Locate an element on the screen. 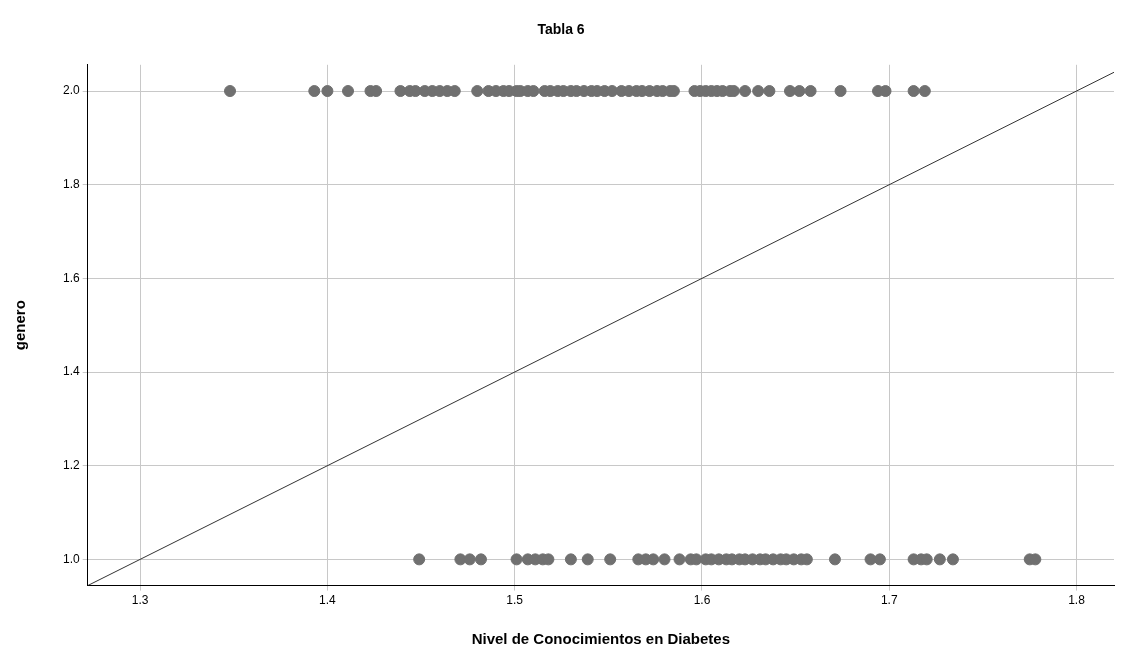 This screenshot has height=665, width=1130. x-tick-label: 1.6 is located at coordinates (702, 600).